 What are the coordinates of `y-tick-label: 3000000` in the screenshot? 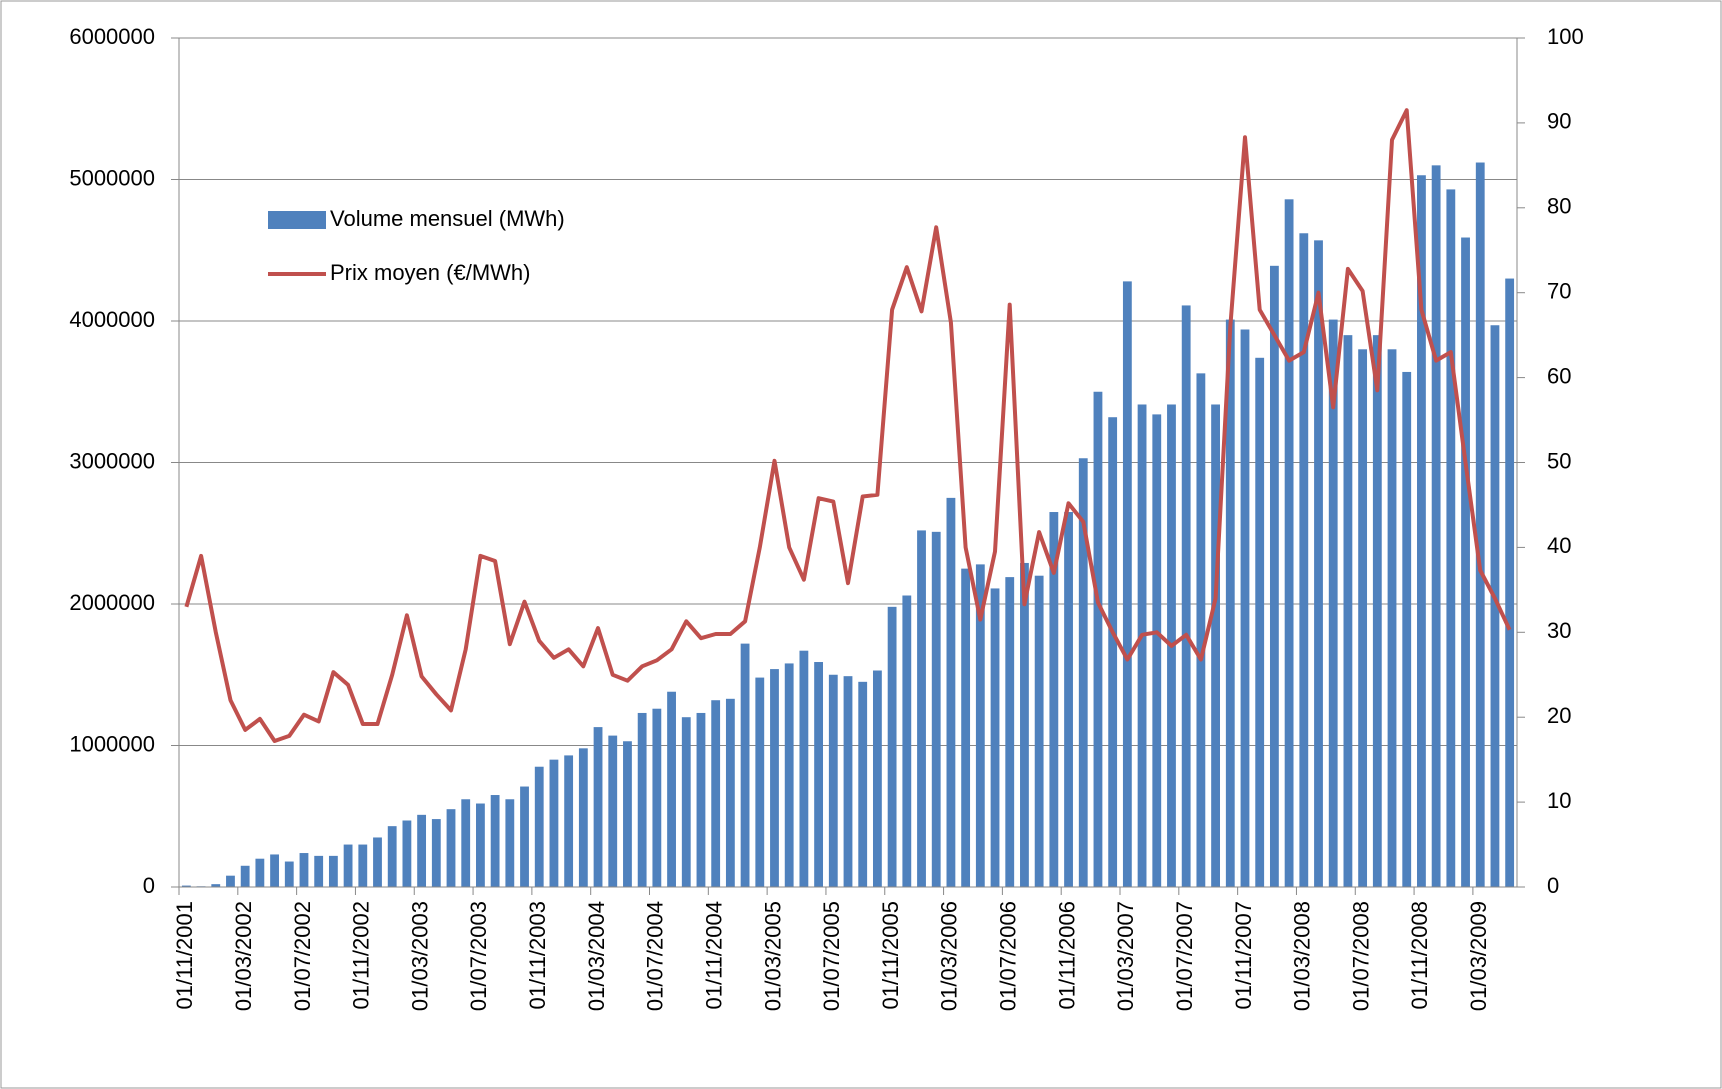 It's located at (112, 460).